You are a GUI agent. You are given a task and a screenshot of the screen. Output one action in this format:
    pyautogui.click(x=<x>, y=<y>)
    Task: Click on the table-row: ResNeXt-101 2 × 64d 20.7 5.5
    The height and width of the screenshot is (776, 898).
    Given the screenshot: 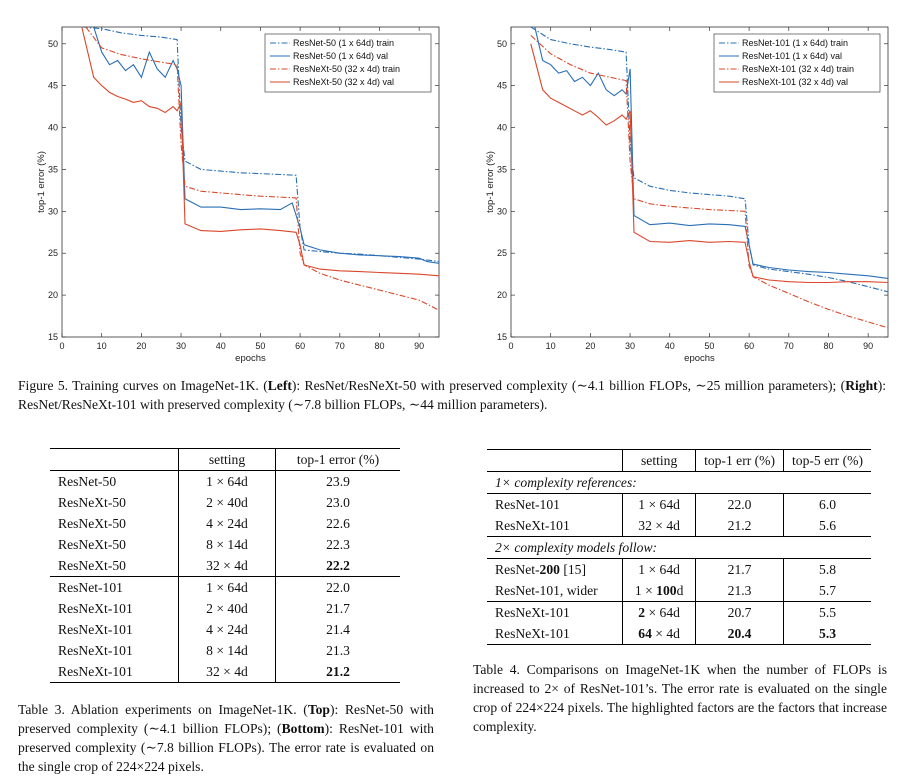 What is the action you would take?
    pyautogui.click(x=679, y=612)
    